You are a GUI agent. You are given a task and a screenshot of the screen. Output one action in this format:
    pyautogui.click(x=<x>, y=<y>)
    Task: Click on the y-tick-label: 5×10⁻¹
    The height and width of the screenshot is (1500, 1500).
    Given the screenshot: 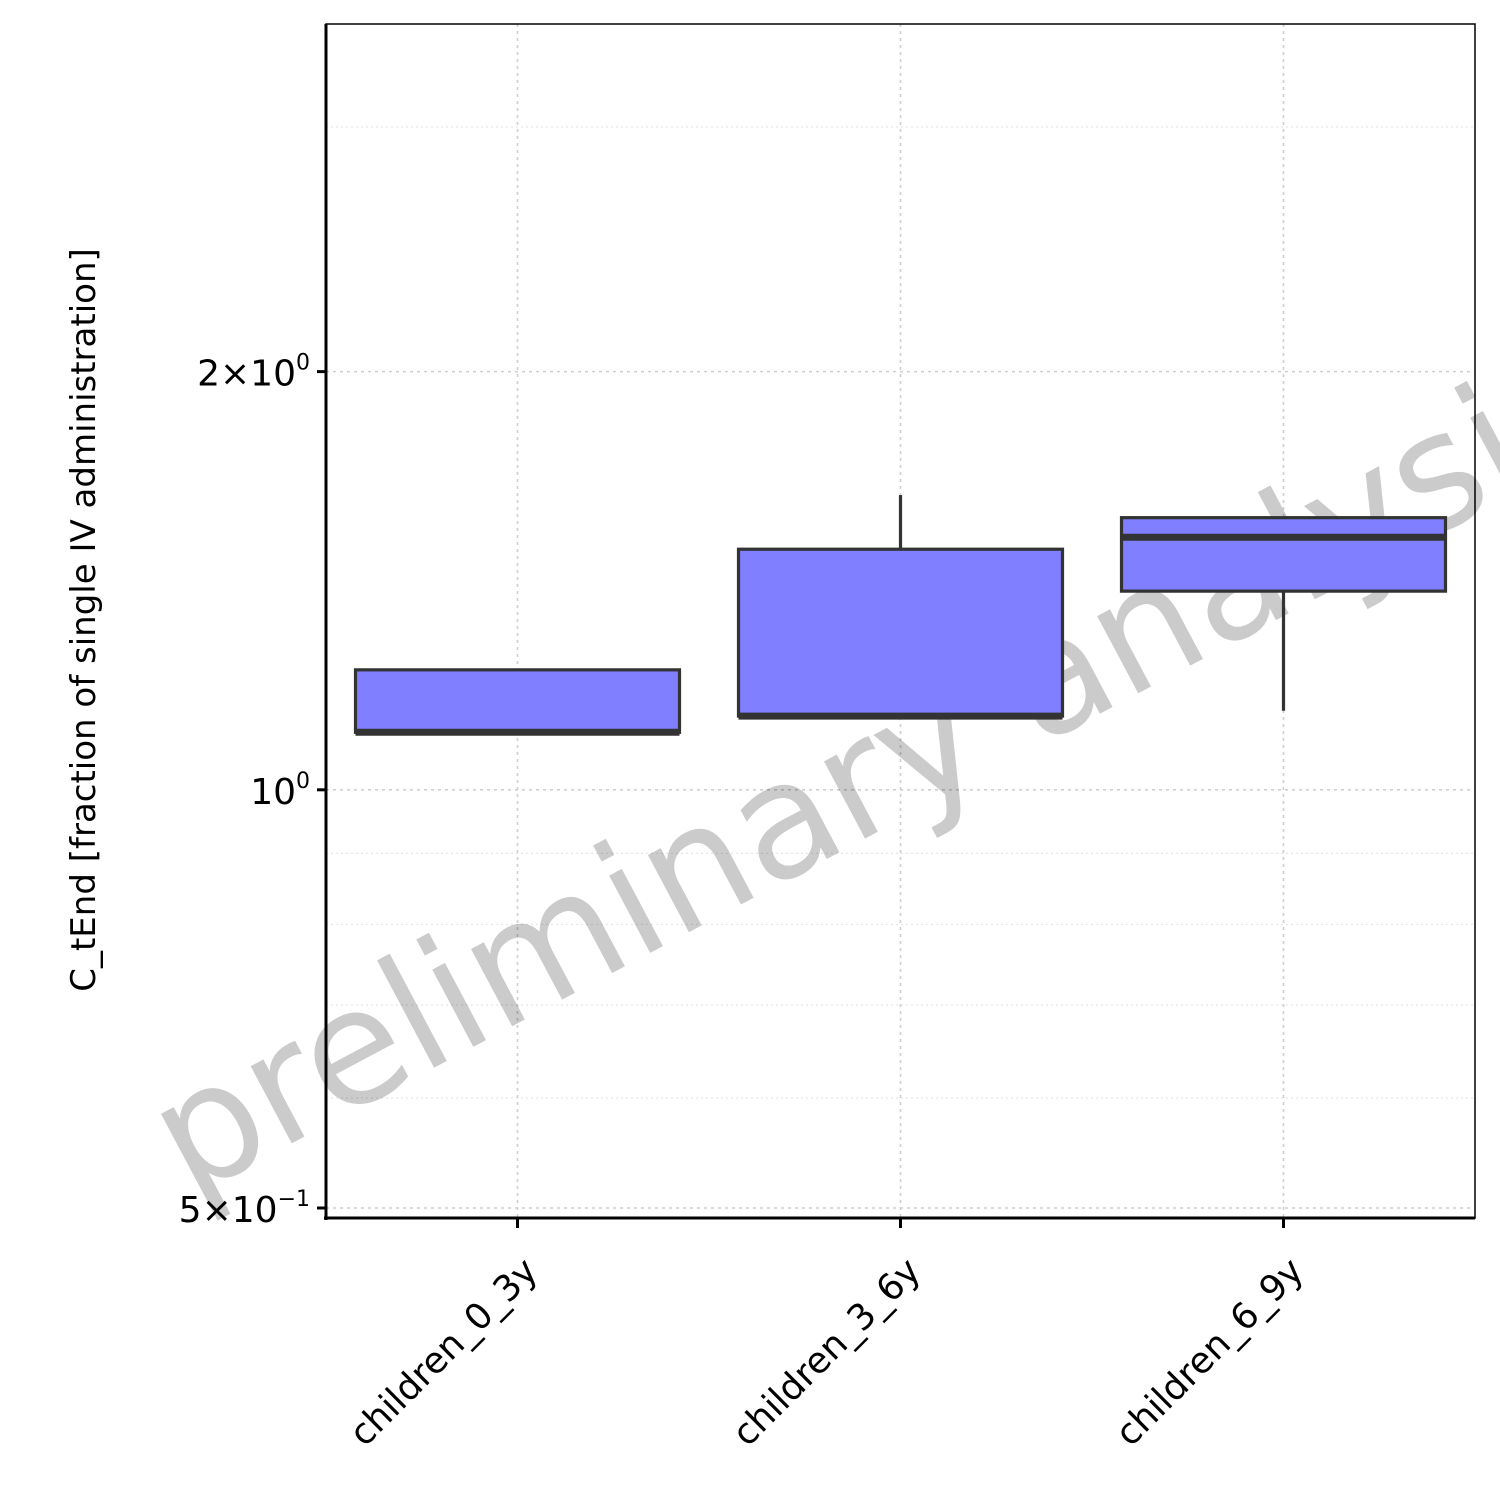 What is the action you would take?
    pyautogui.click(x=244, y=1209)
    